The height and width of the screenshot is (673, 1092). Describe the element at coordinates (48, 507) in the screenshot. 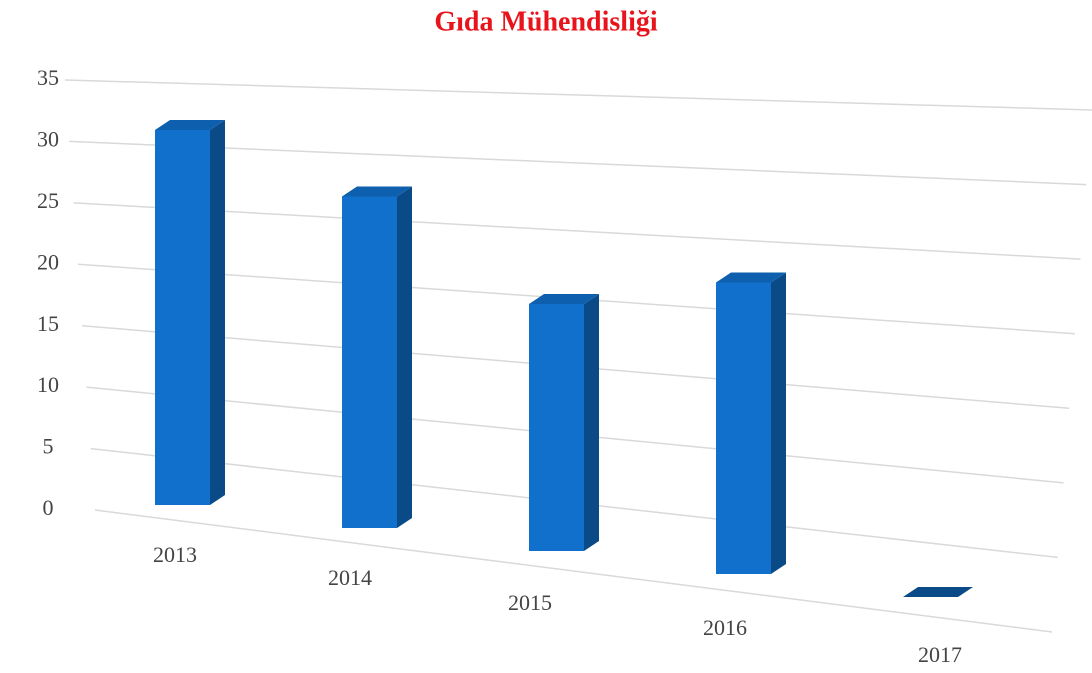

I see `y-tick-label: 0` at that location.